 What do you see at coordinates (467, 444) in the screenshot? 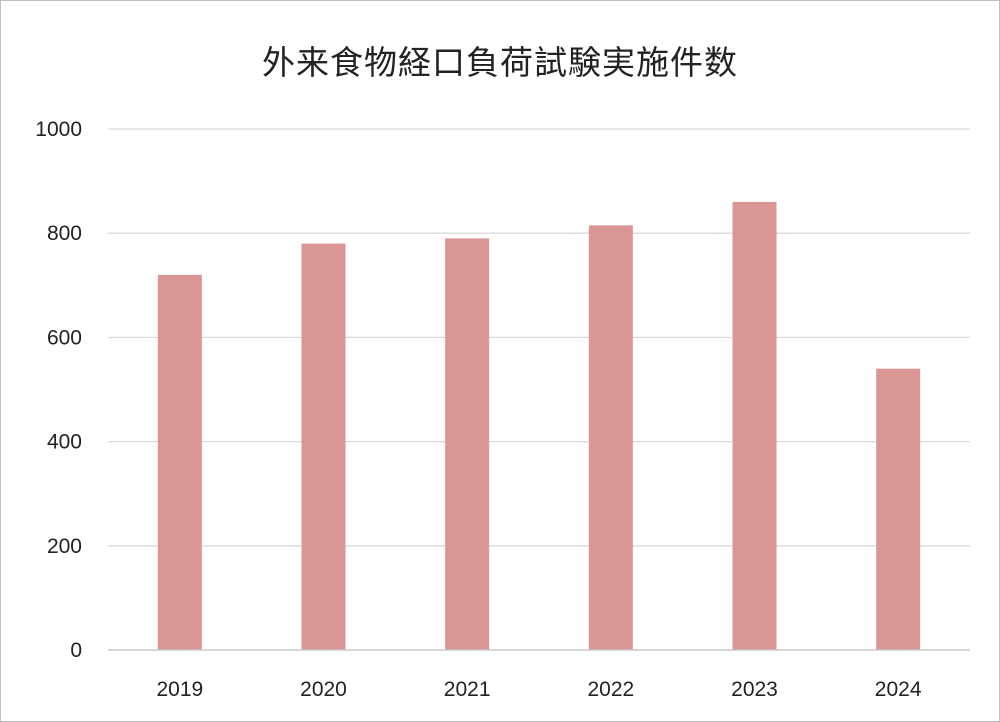
I see `bar-2021` at bounding box center [467, 444].